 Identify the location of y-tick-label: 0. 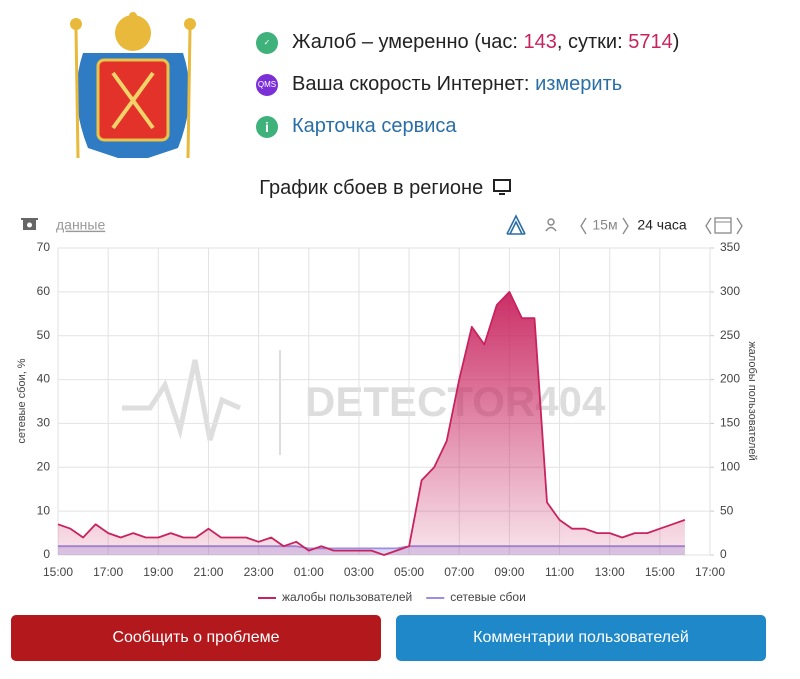
(46, 554).